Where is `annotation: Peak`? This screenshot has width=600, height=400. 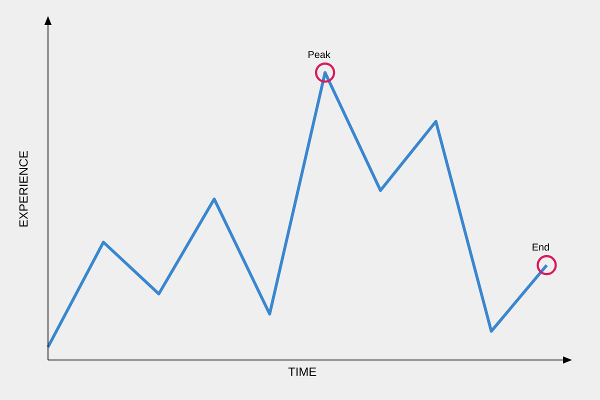
annotation: Peak is located at coordinates (319, 54).